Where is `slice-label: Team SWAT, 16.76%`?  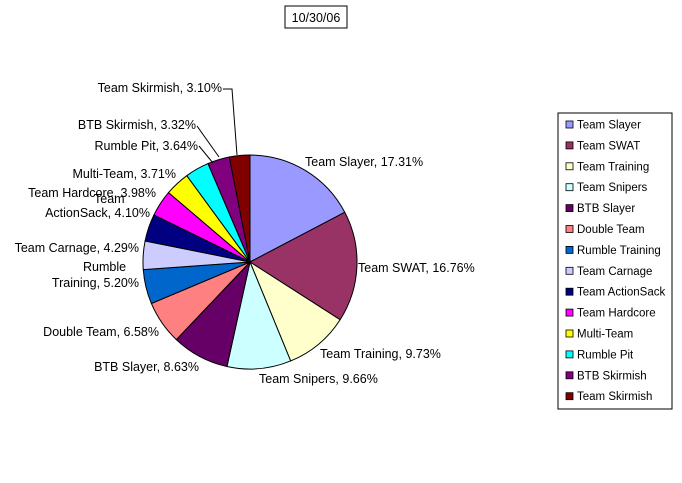 slice-label: Team SWAT, 16.76% is located at coordinates (416, 268).